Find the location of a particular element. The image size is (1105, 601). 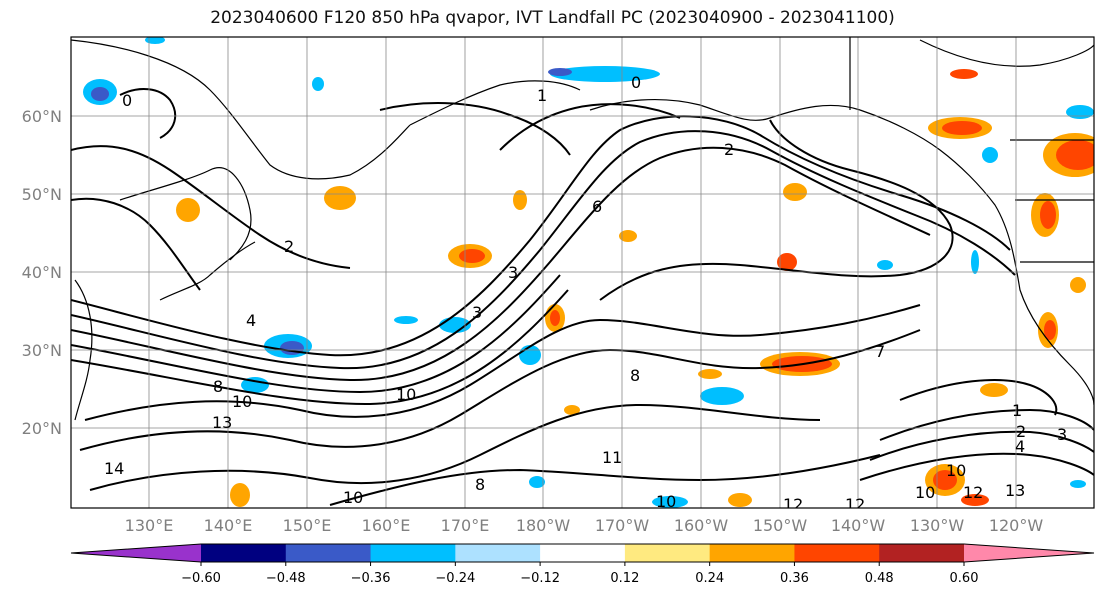

contour-label: 6 is located at coordinates (597, 206).